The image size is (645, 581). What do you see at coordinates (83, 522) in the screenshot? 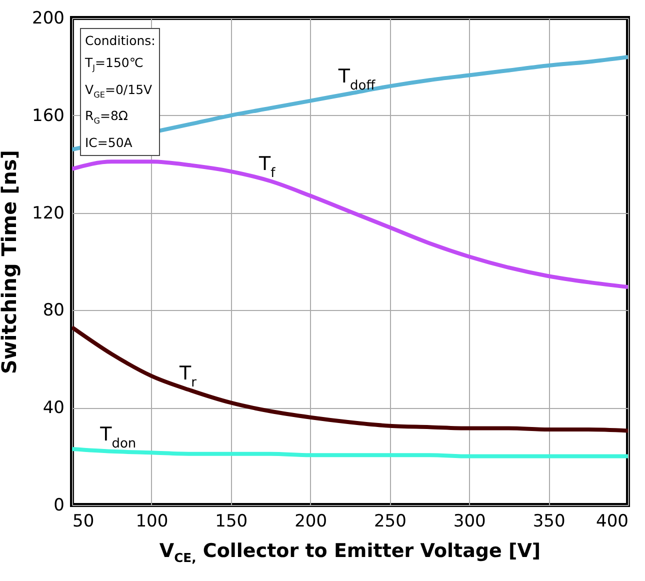
I see `x-tick-label: 50` at bounding box center [83, 522].